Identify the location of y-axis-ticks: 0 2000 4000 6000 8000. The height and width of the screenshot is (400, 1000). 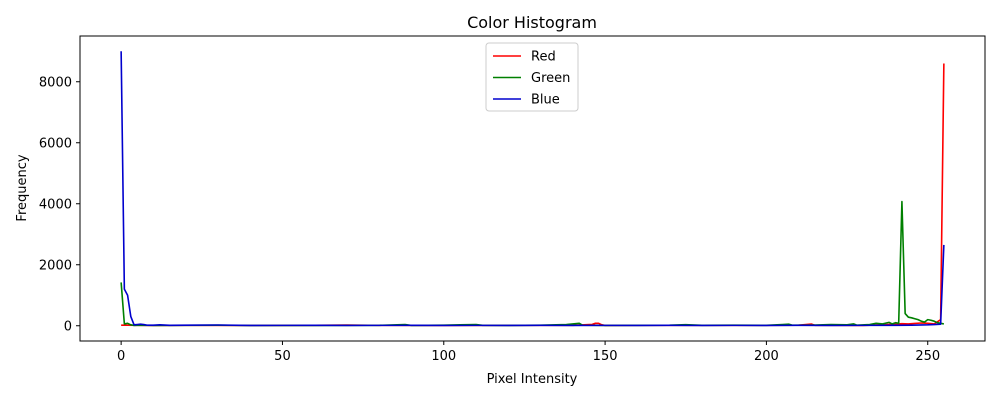
(59, 204).